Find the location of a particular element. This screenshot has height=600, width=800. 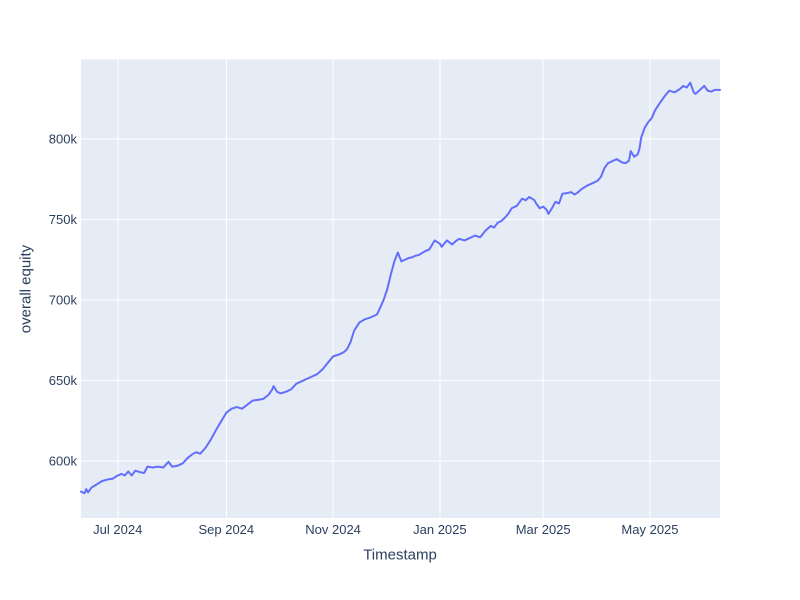

y-tick-label: 700k is located at coordinates (63, 300).